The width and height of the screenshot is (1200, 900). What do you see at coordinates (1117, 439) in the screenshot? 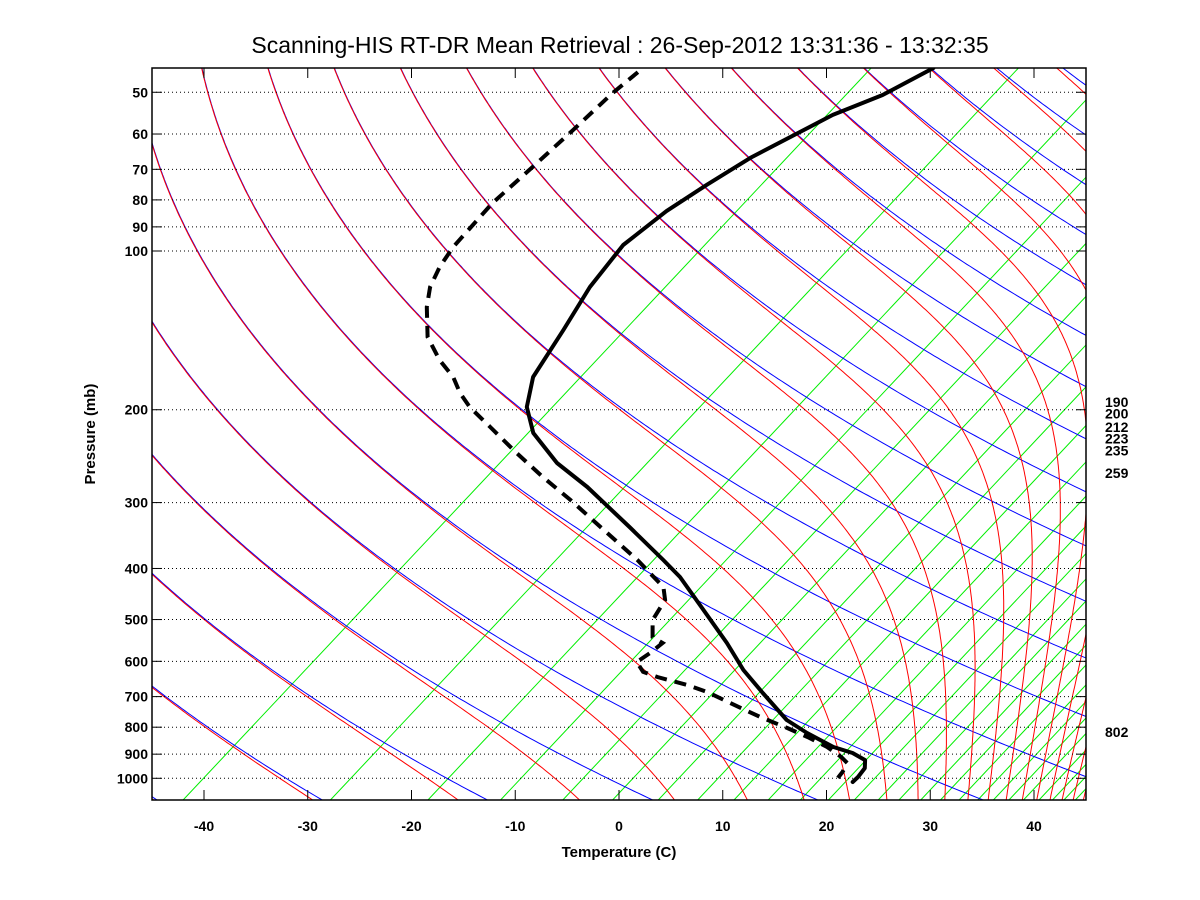
I see `right-level-label: 223` at bounding box center [1117, 439].